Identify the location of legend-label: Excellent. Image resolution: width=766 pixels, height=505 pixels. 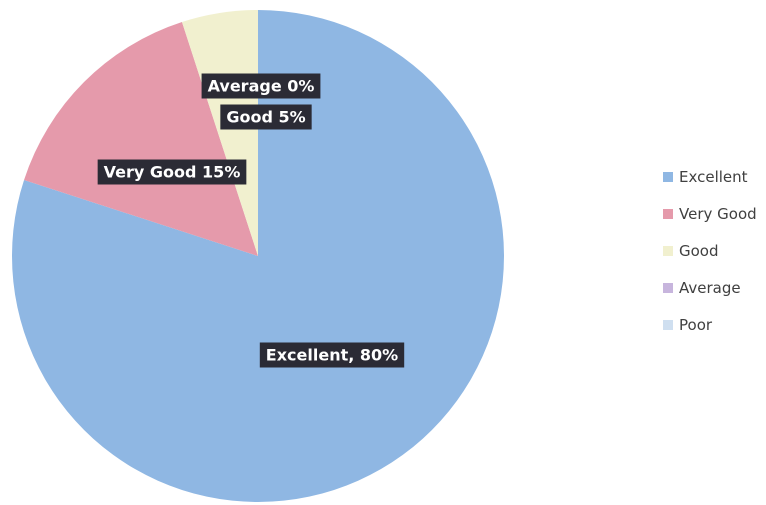
(713, 177).